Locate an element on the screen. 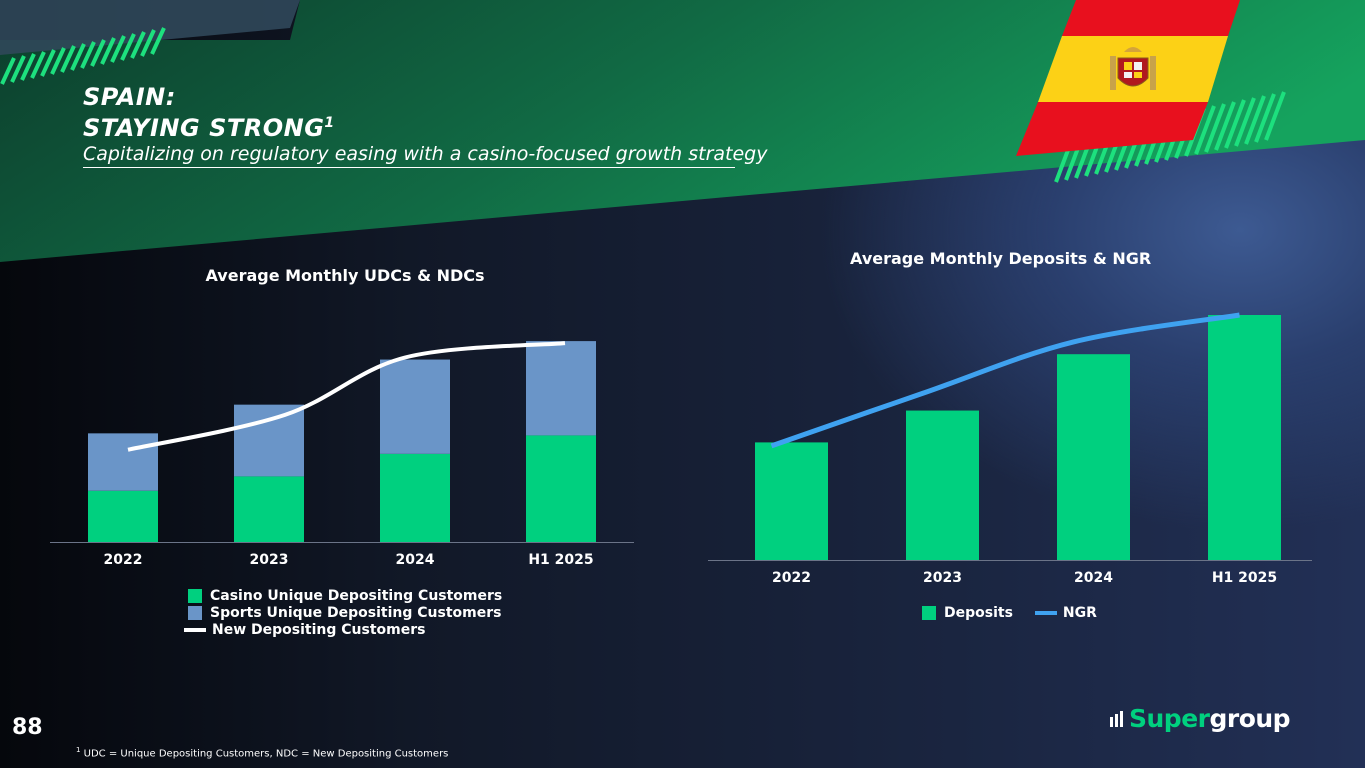 The width and height of the screenshot is (1365, 768). page-number: 88 is located at coordinates (27, 727).